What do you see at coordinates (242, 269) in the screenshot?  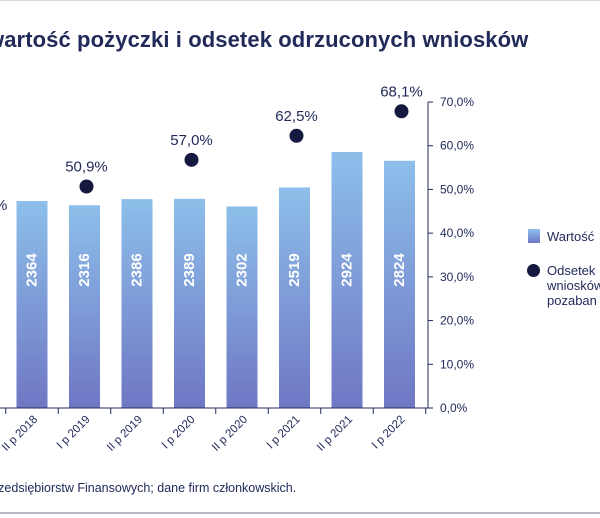 I see `bar-value-label: 2302` at bounding box center [242, 269].